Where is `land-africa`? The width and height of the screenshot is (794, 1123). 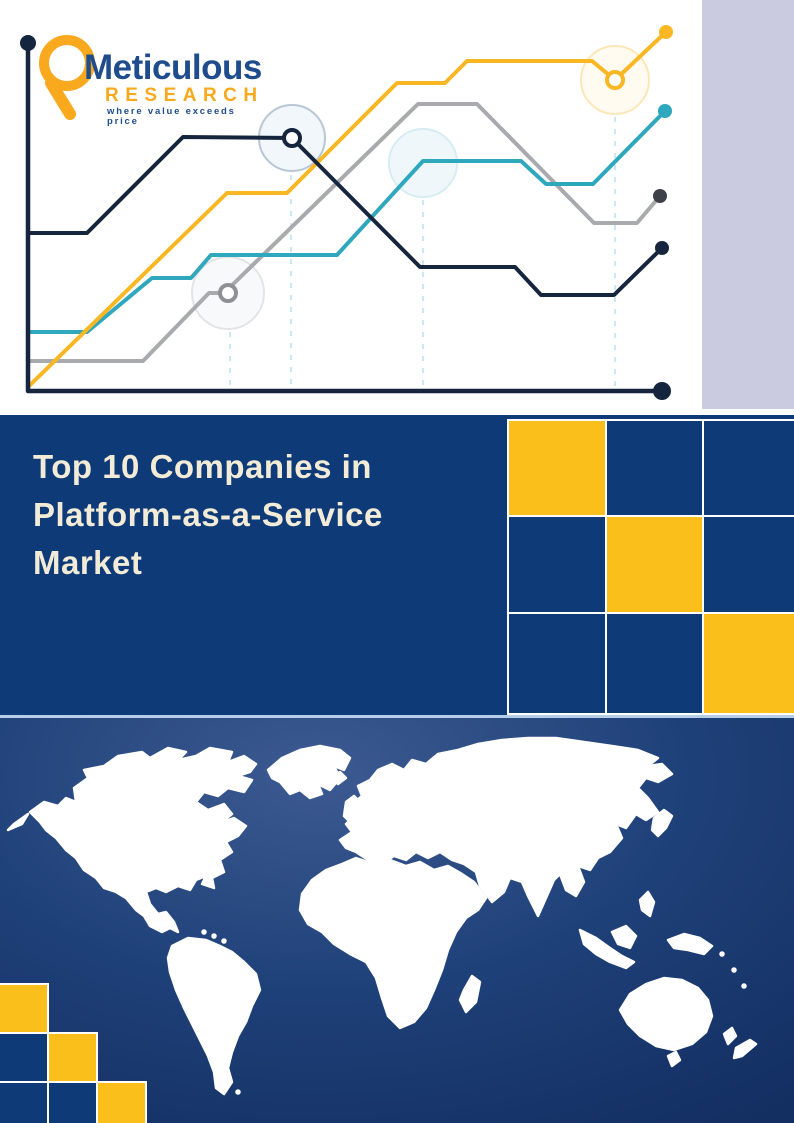
land-africa is located at coordinates (393, 943).